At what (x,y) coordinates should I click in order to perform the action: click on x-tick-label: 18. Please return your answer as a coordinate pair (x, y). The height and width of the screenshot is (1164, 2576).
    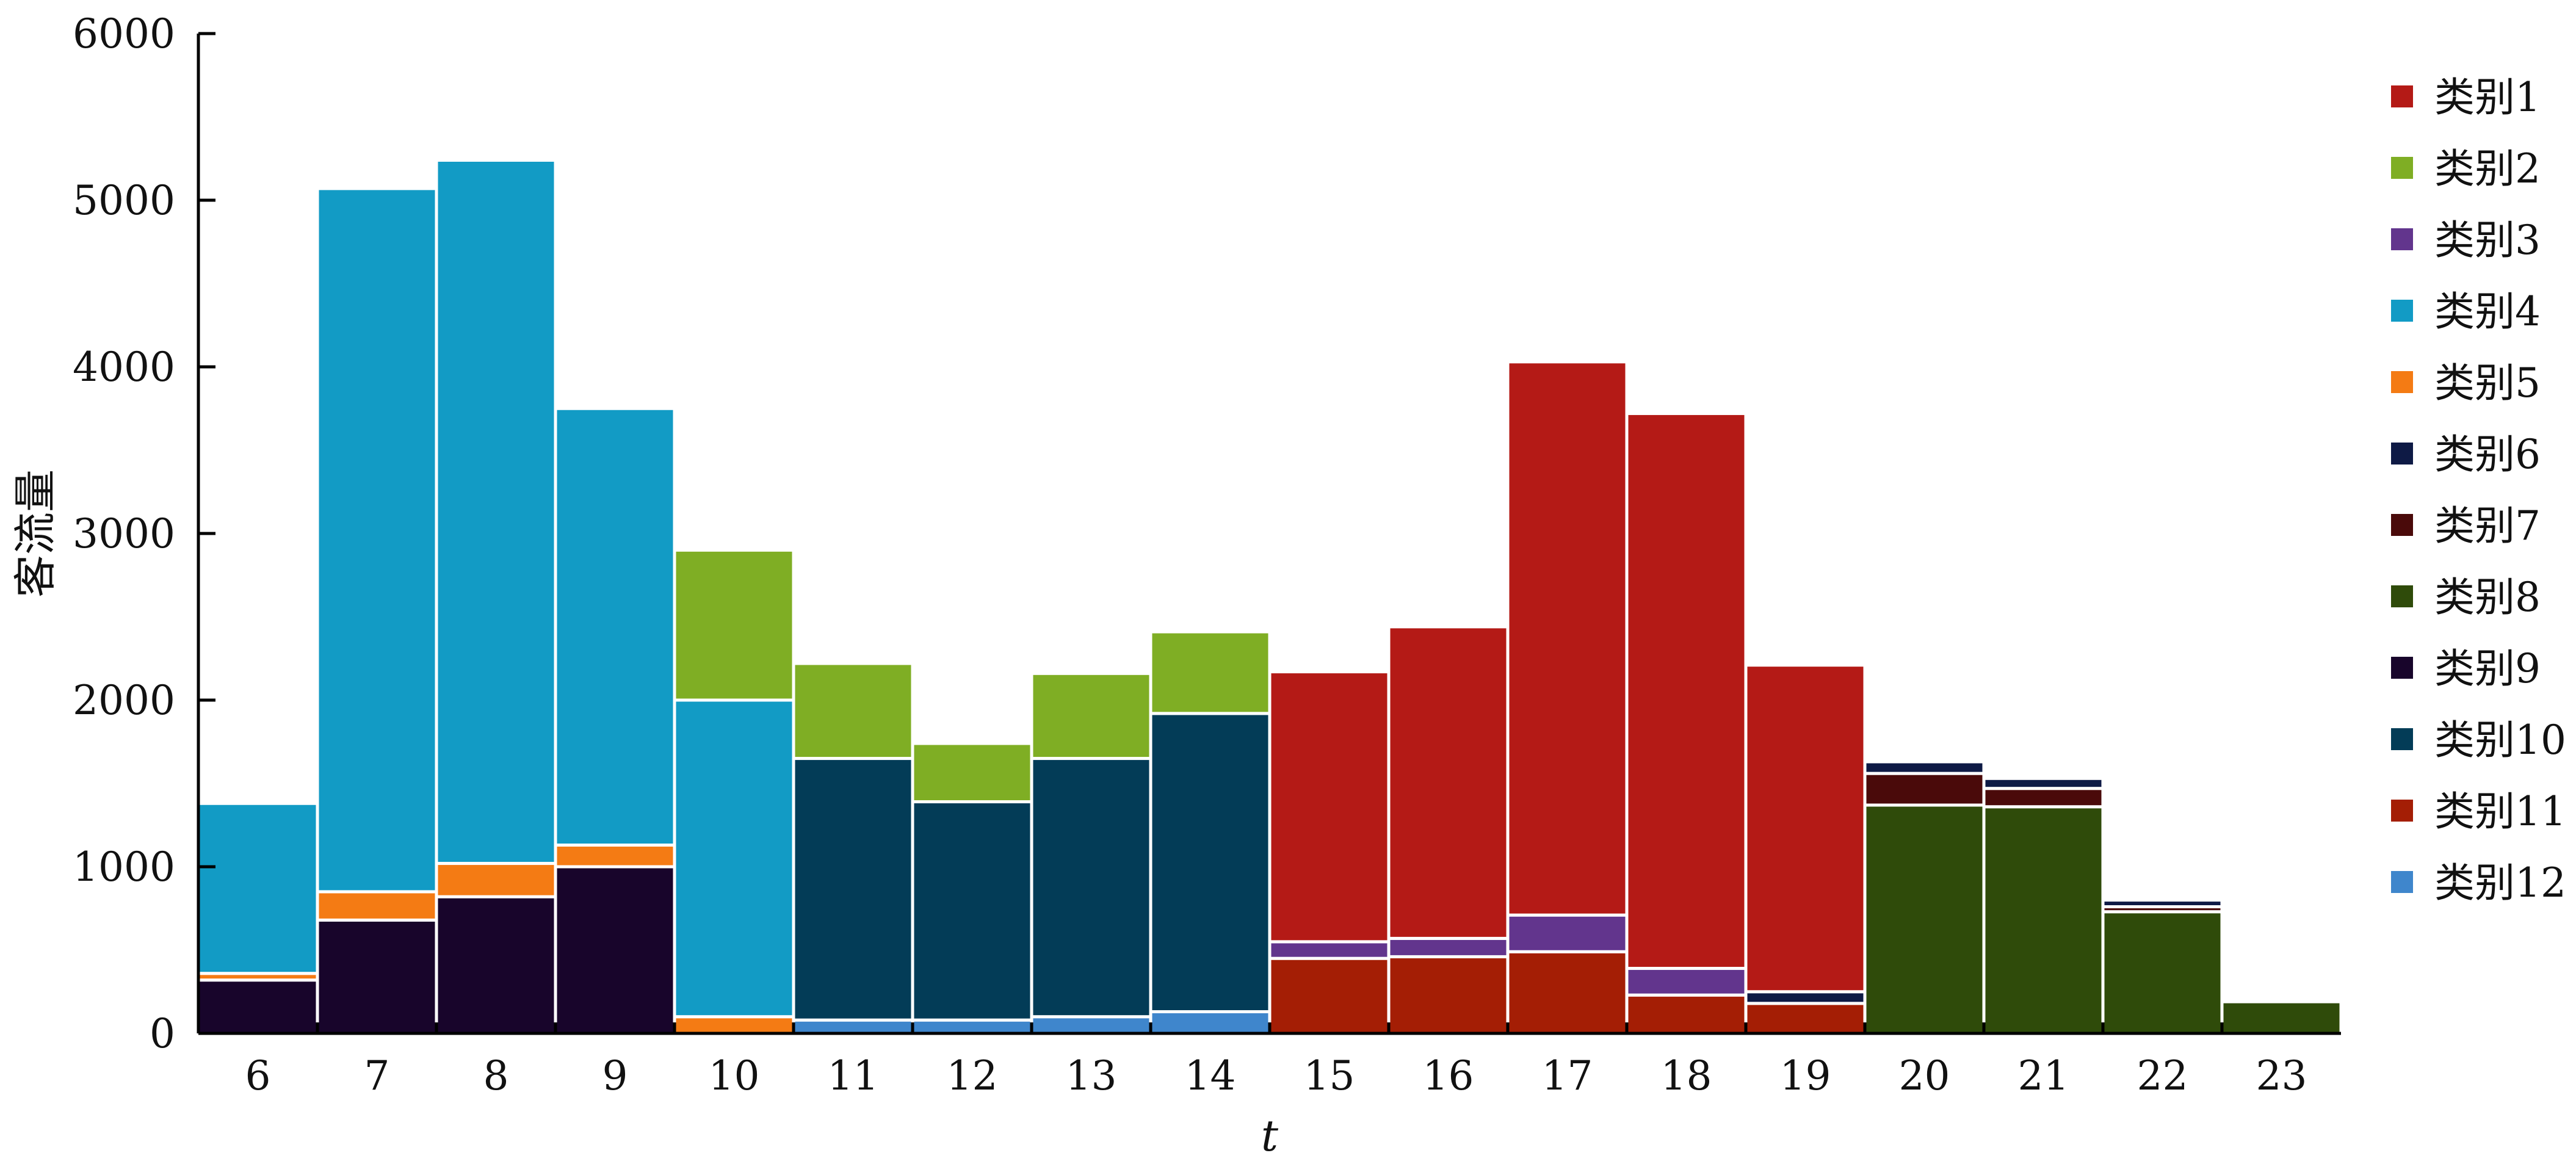
    Looking at the image, I should click on (1686, 1075).